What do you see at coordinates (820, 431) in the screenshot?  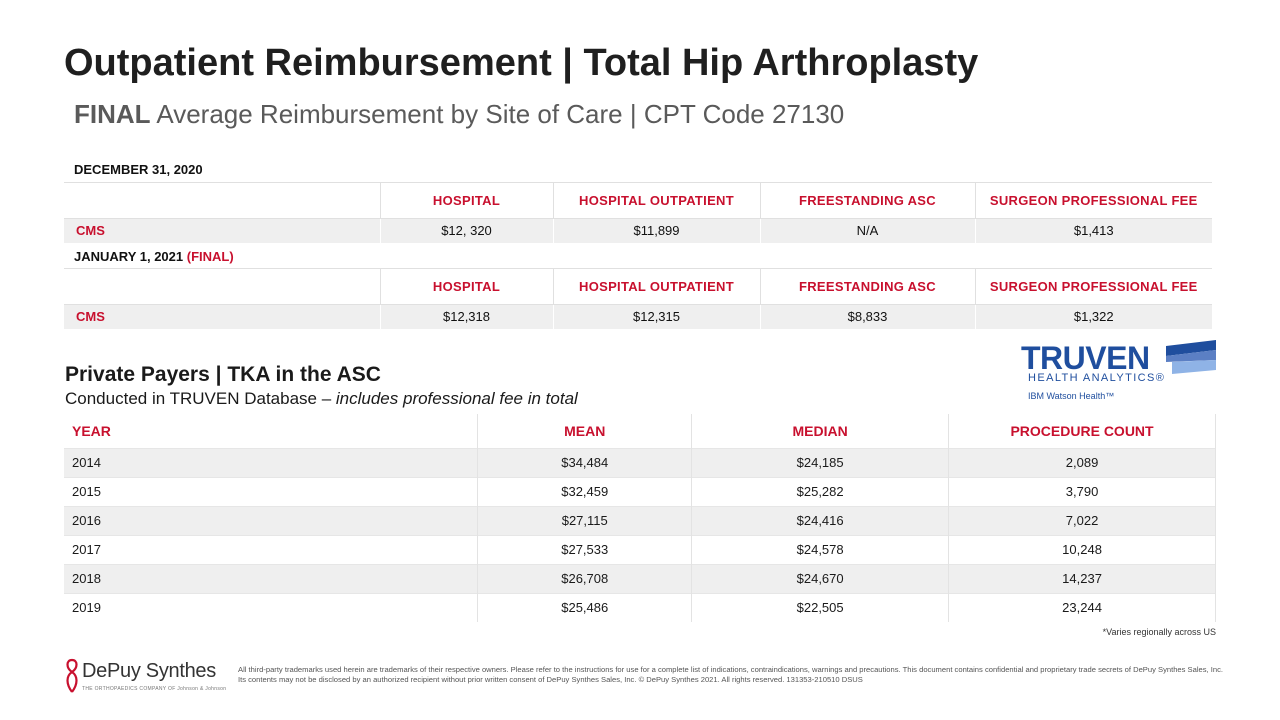 I see `header-median: MEDIAN` at bounding box center [820, 431].